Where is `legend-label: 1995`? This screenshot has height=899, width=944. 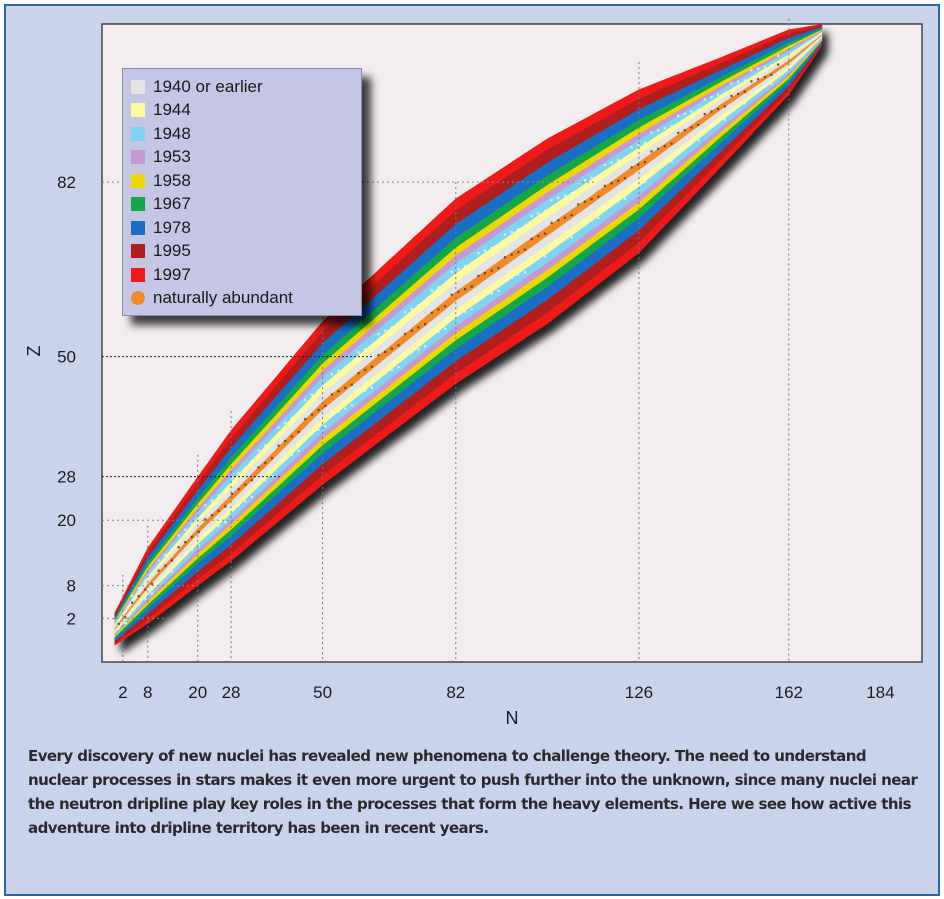 legend-label: 1995 is located at coordinates (172, 251).